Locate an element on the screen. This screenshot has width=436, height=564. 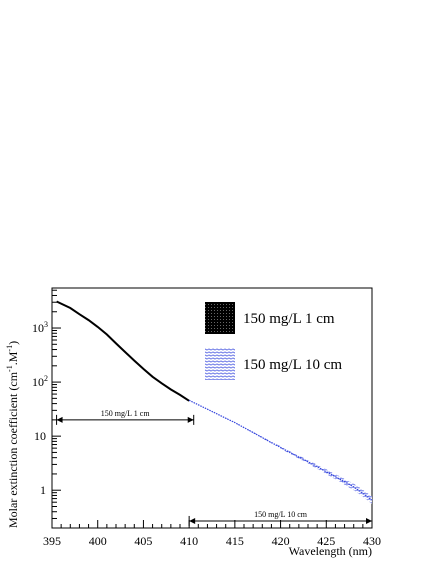
range-arrow-1cm-label: 150 mg/L 1 cm is located at coordinates (126, 413).